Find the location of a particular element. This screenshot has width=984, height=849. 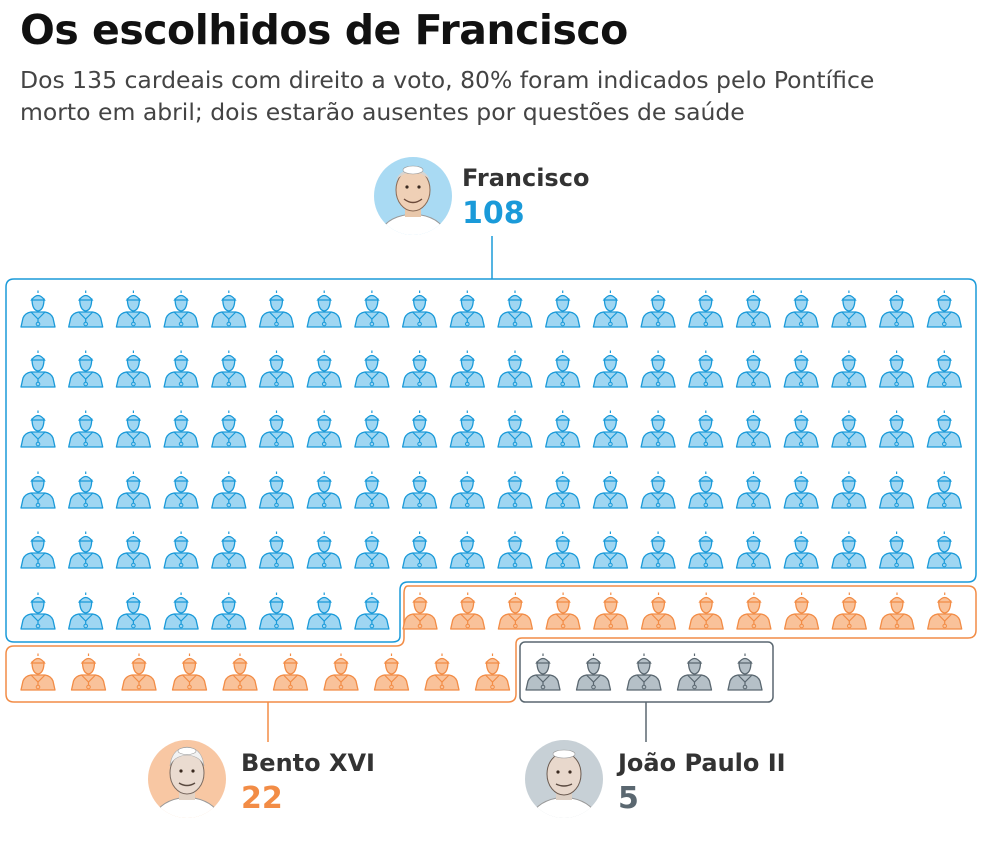

bento-group-outline is located at coordinates (491, 644).